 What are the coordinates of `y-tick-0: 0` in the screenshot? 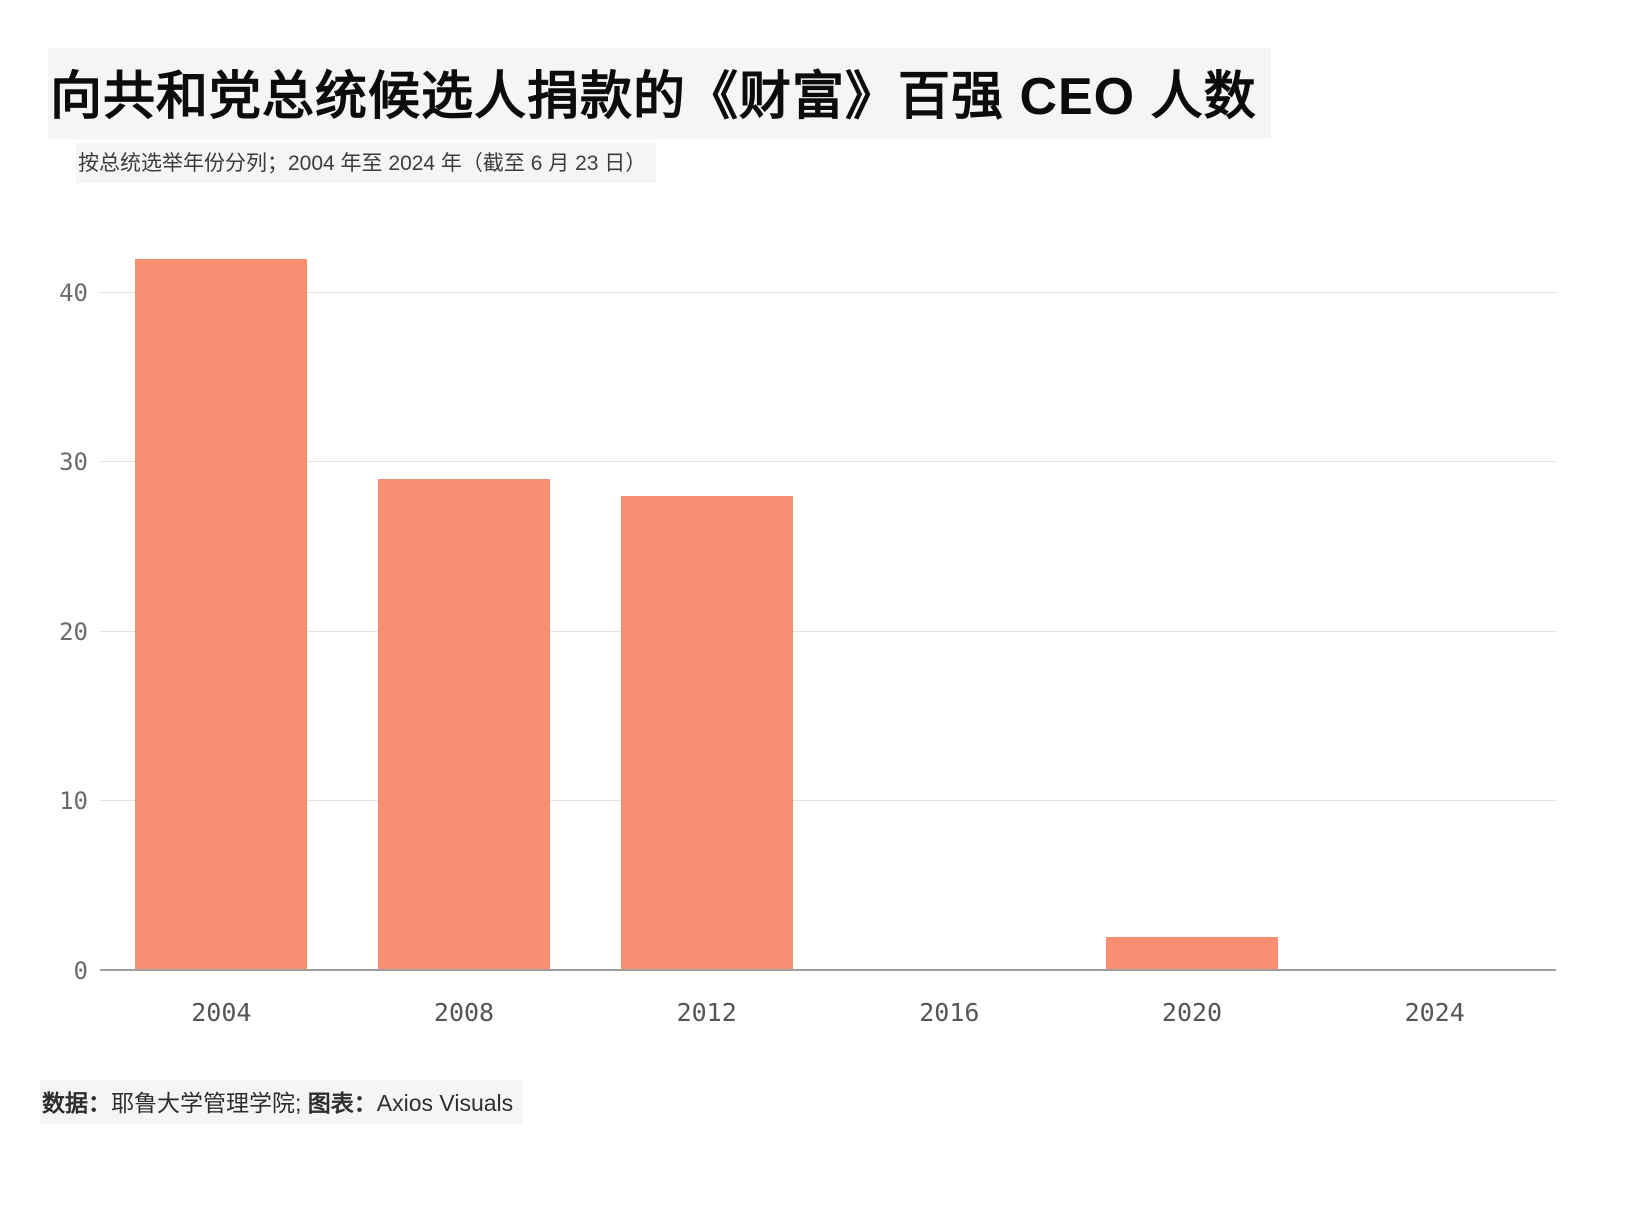 It's located at (80, 971).